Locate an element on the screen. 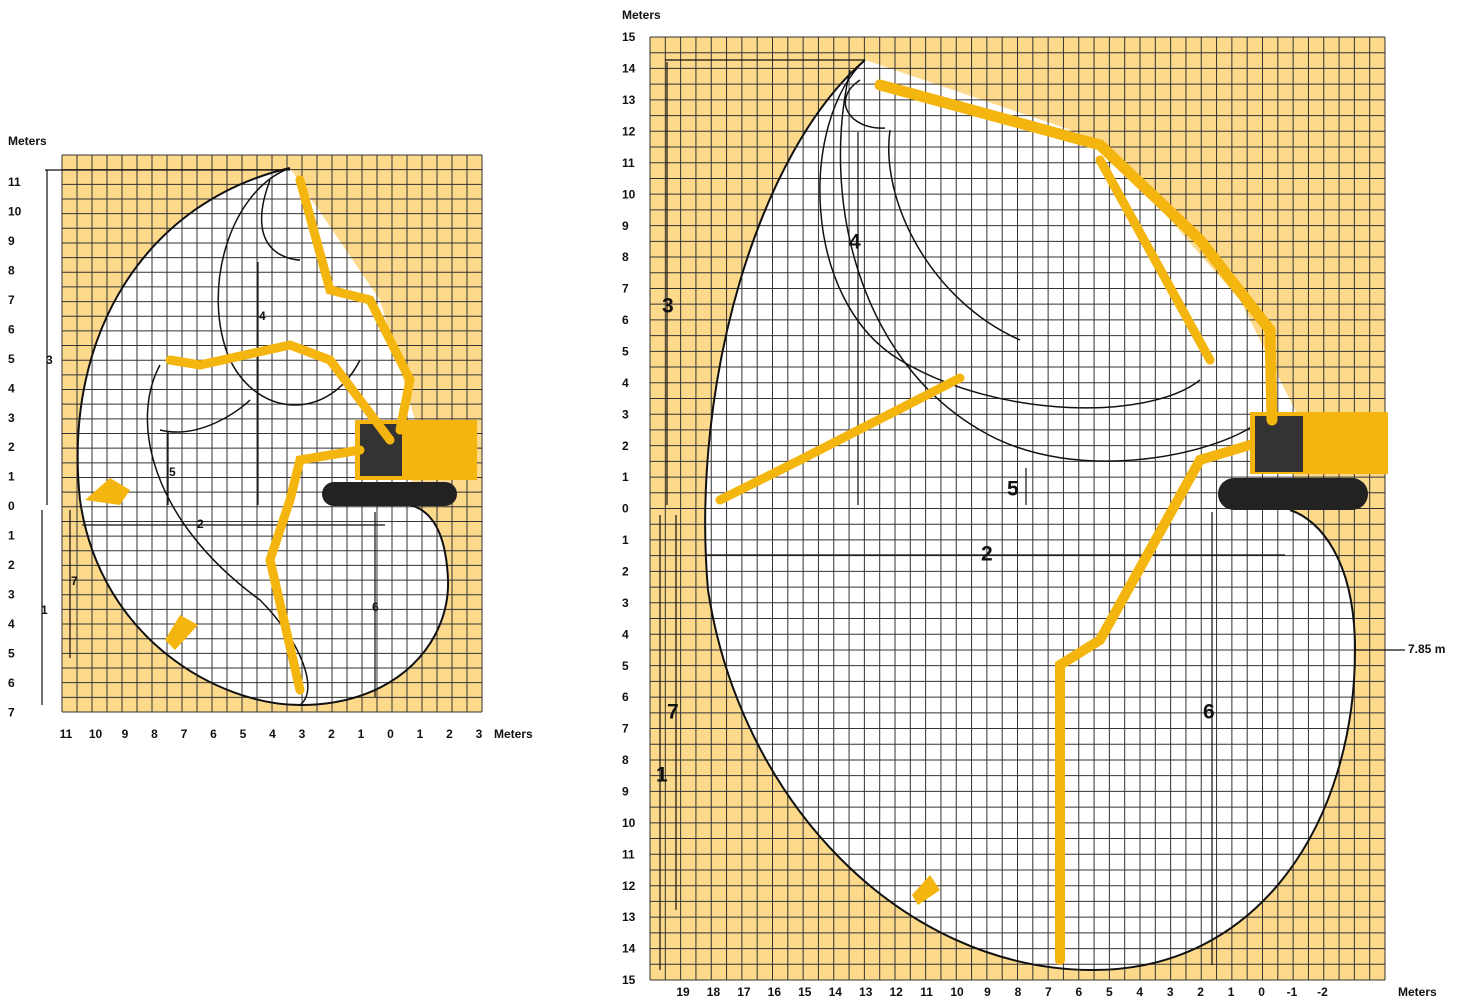  envelope-fill is located at coordinates (263, 436).